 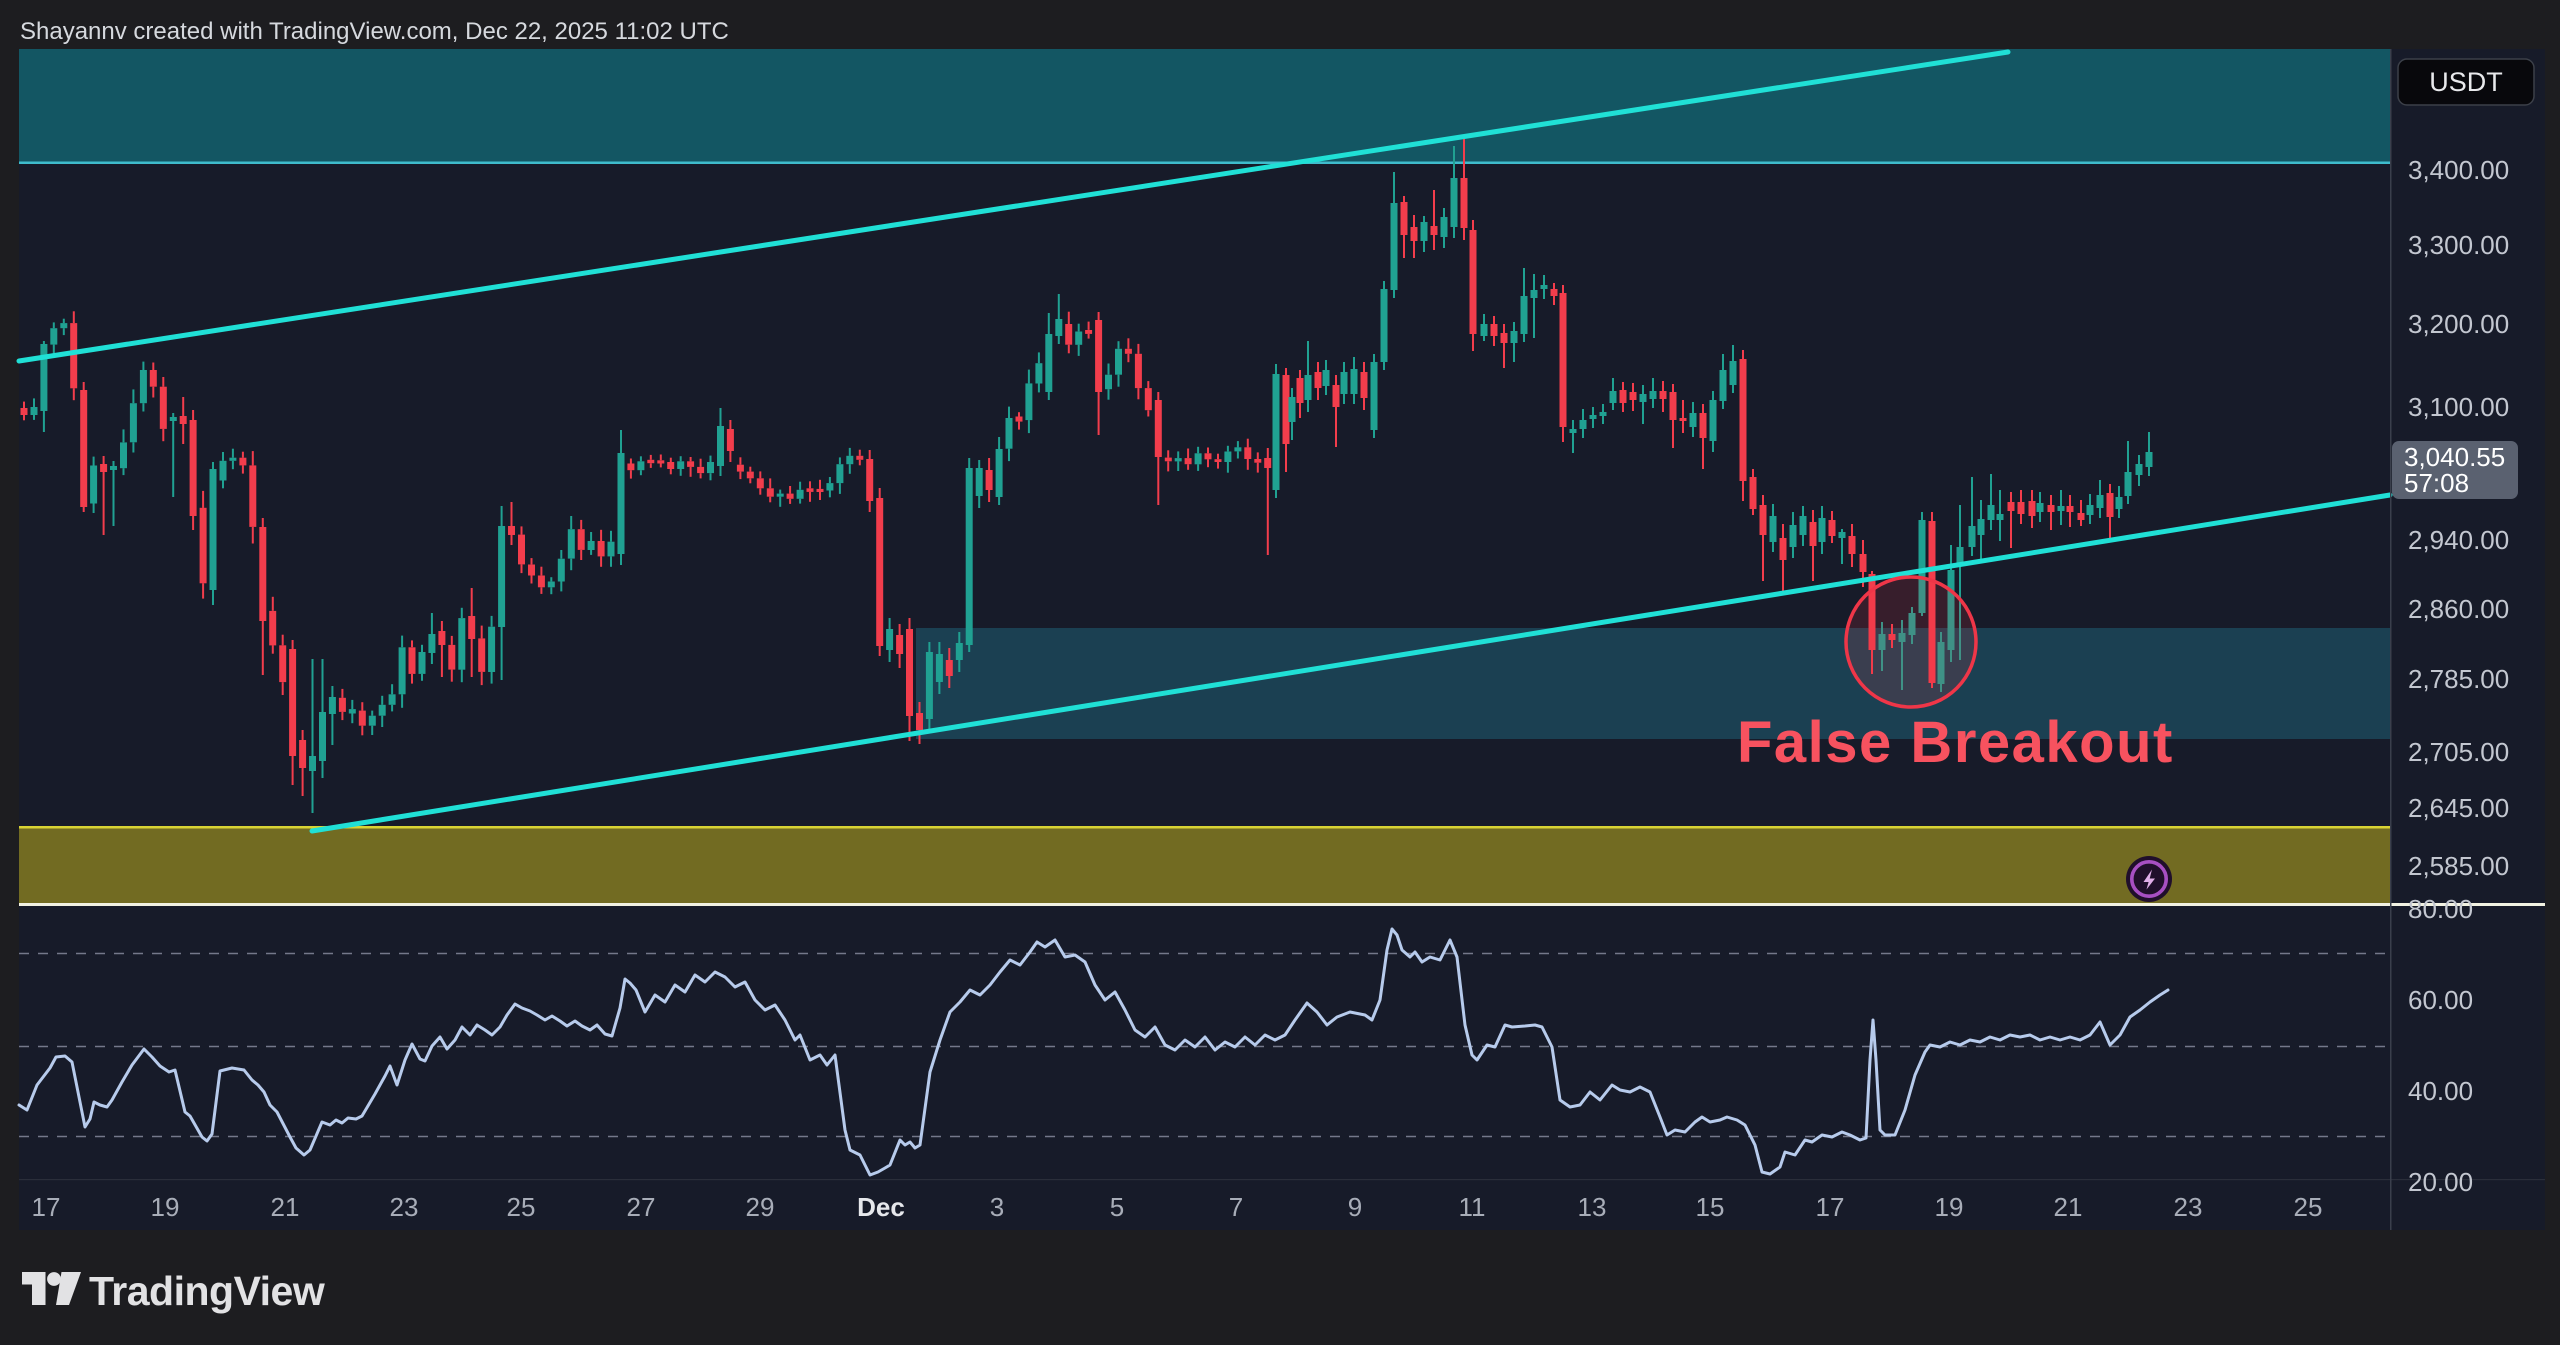 What do you see at coordinates (1472, 1207) in the screenshot?
I see `svg-text: 11` at bounding box center [1472, 1207].